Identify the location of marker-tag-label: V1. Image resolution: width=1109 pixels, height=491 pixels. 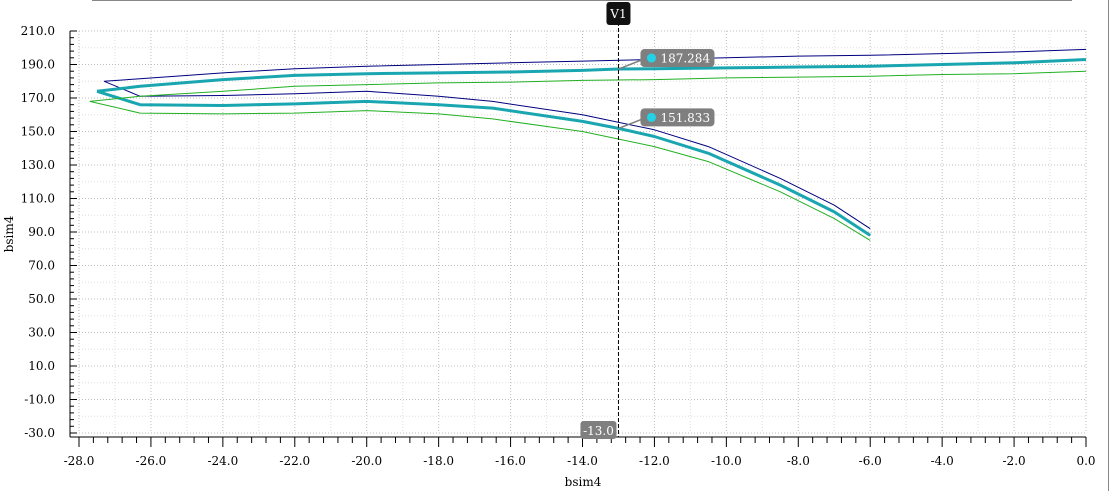
(617, 14).